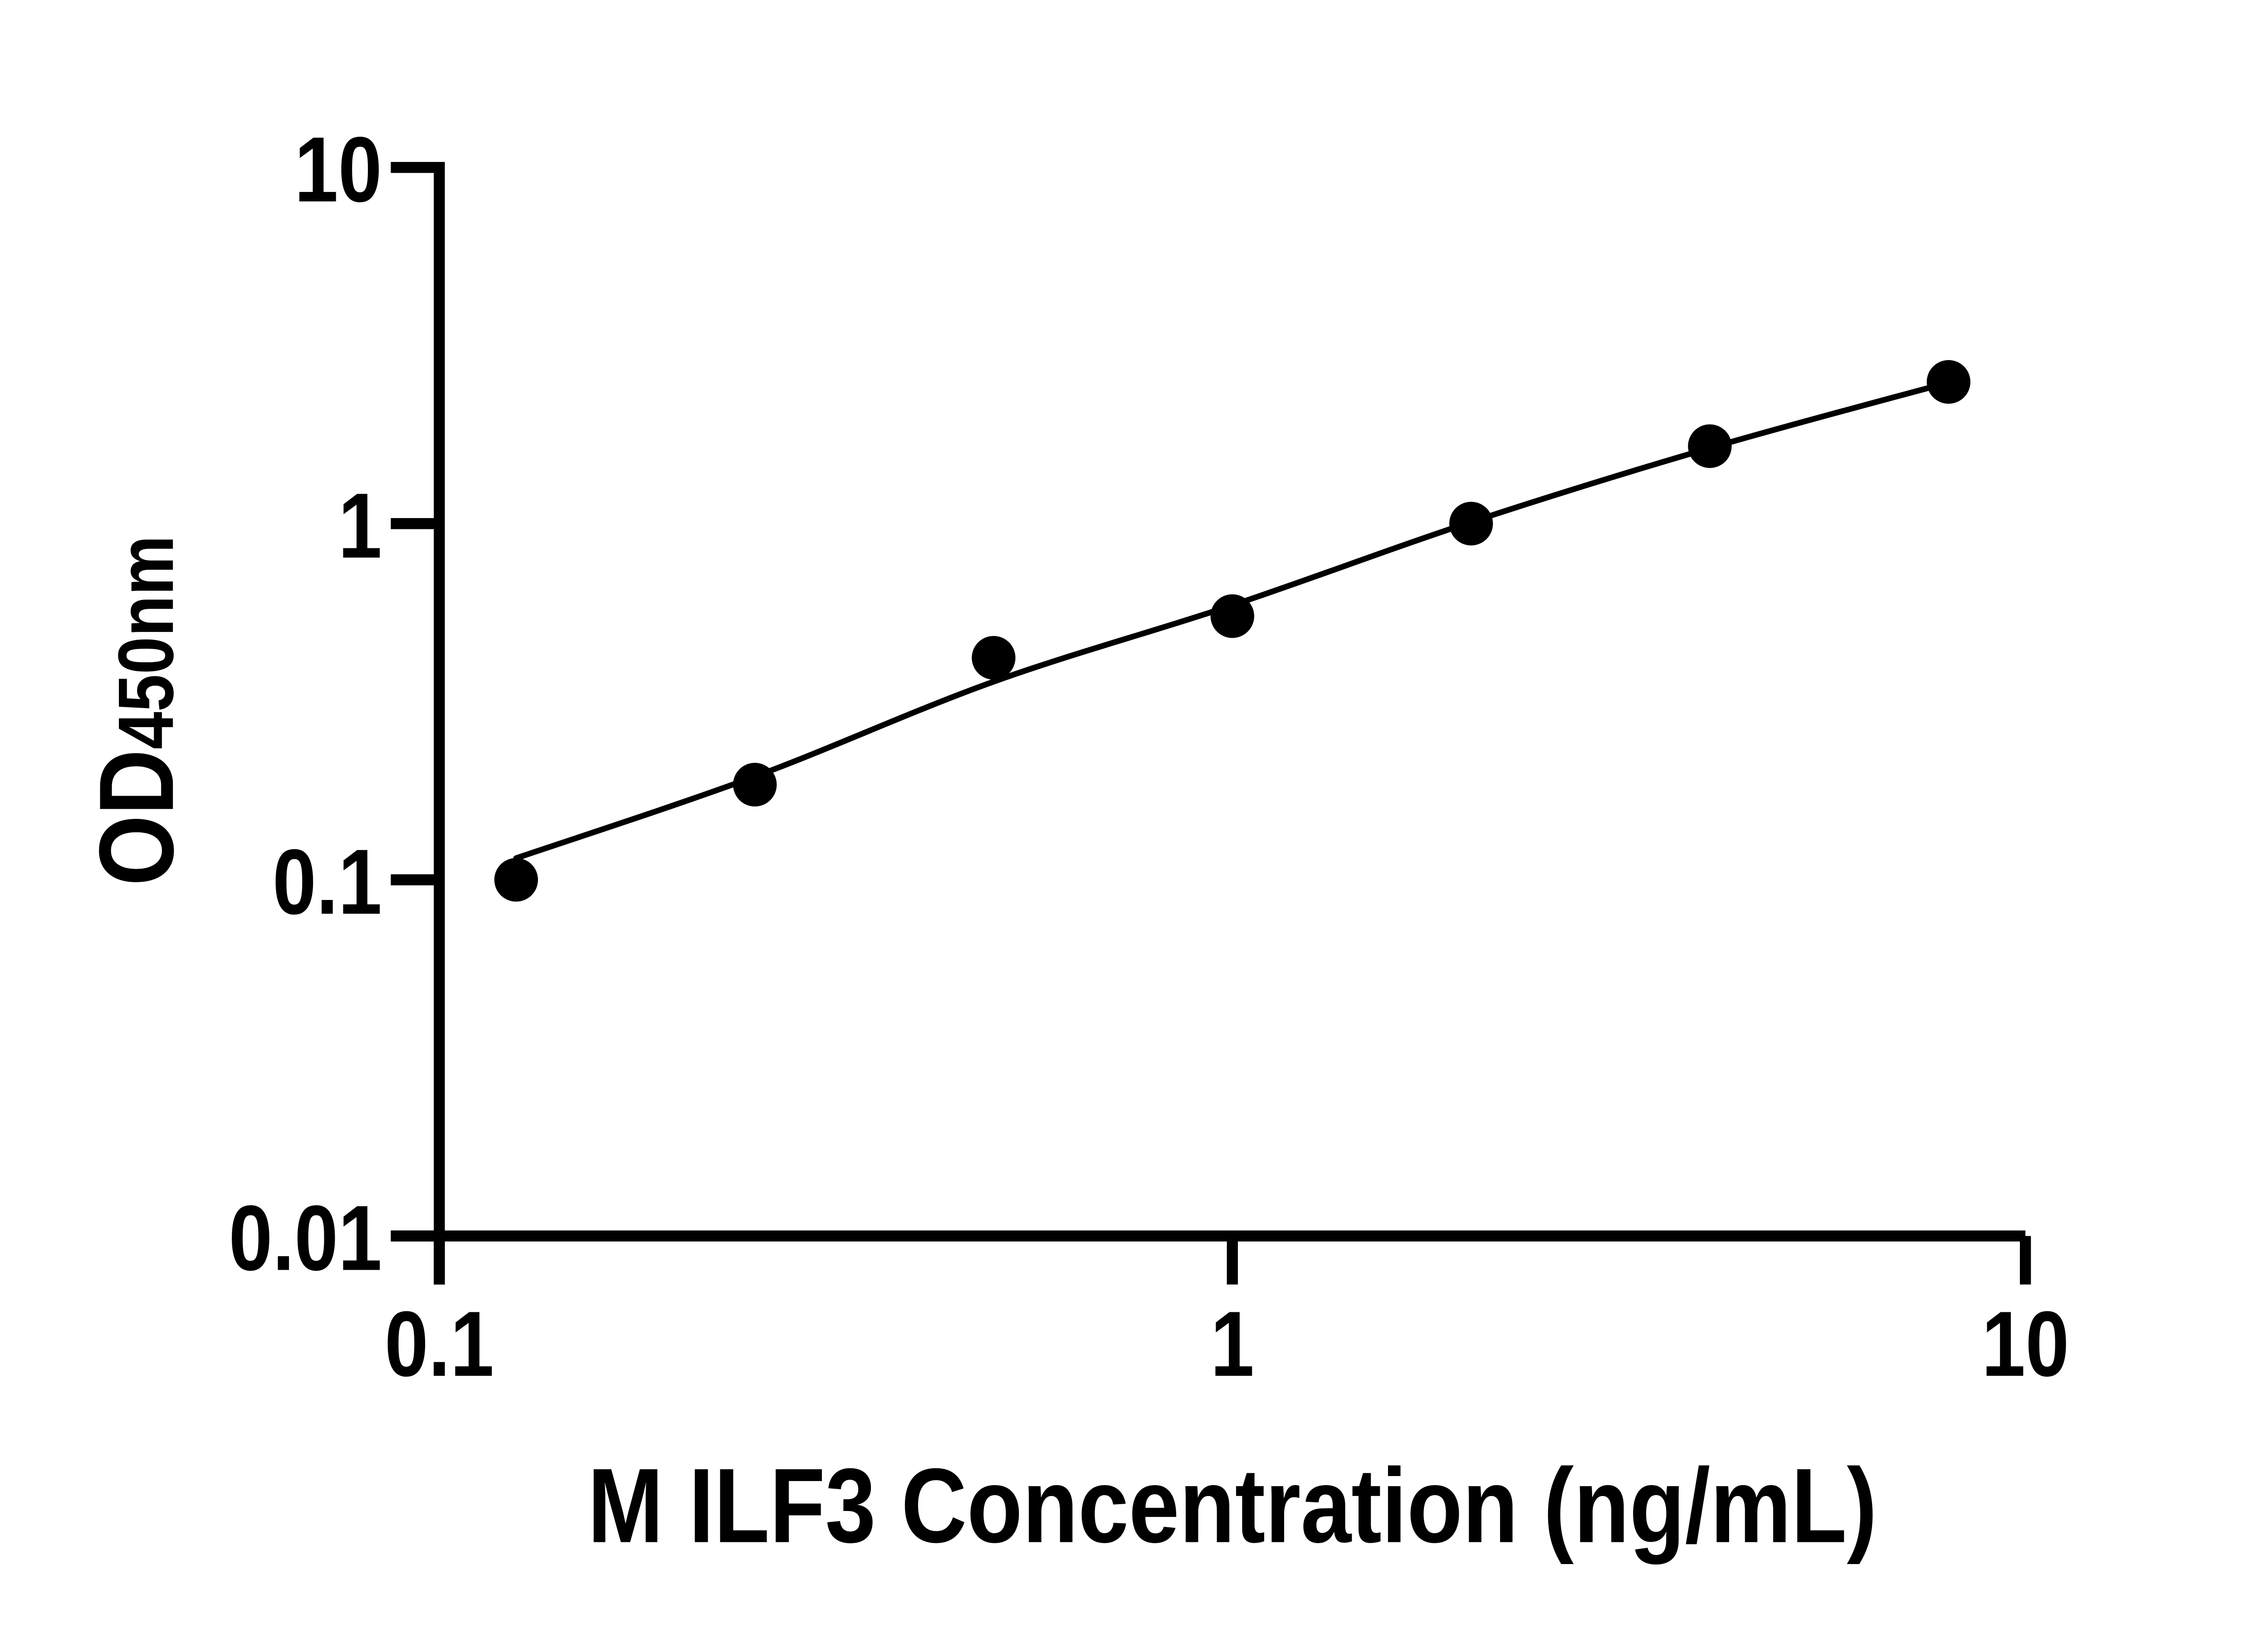 The width and height of the screenshot is (2268, 1633). What do you see at coordinates (1232, 1506) in the screenshot?
I see `x-axis-title: M ILF3 Concentration (ng/mL)` at bounding box center [1232, 1506].